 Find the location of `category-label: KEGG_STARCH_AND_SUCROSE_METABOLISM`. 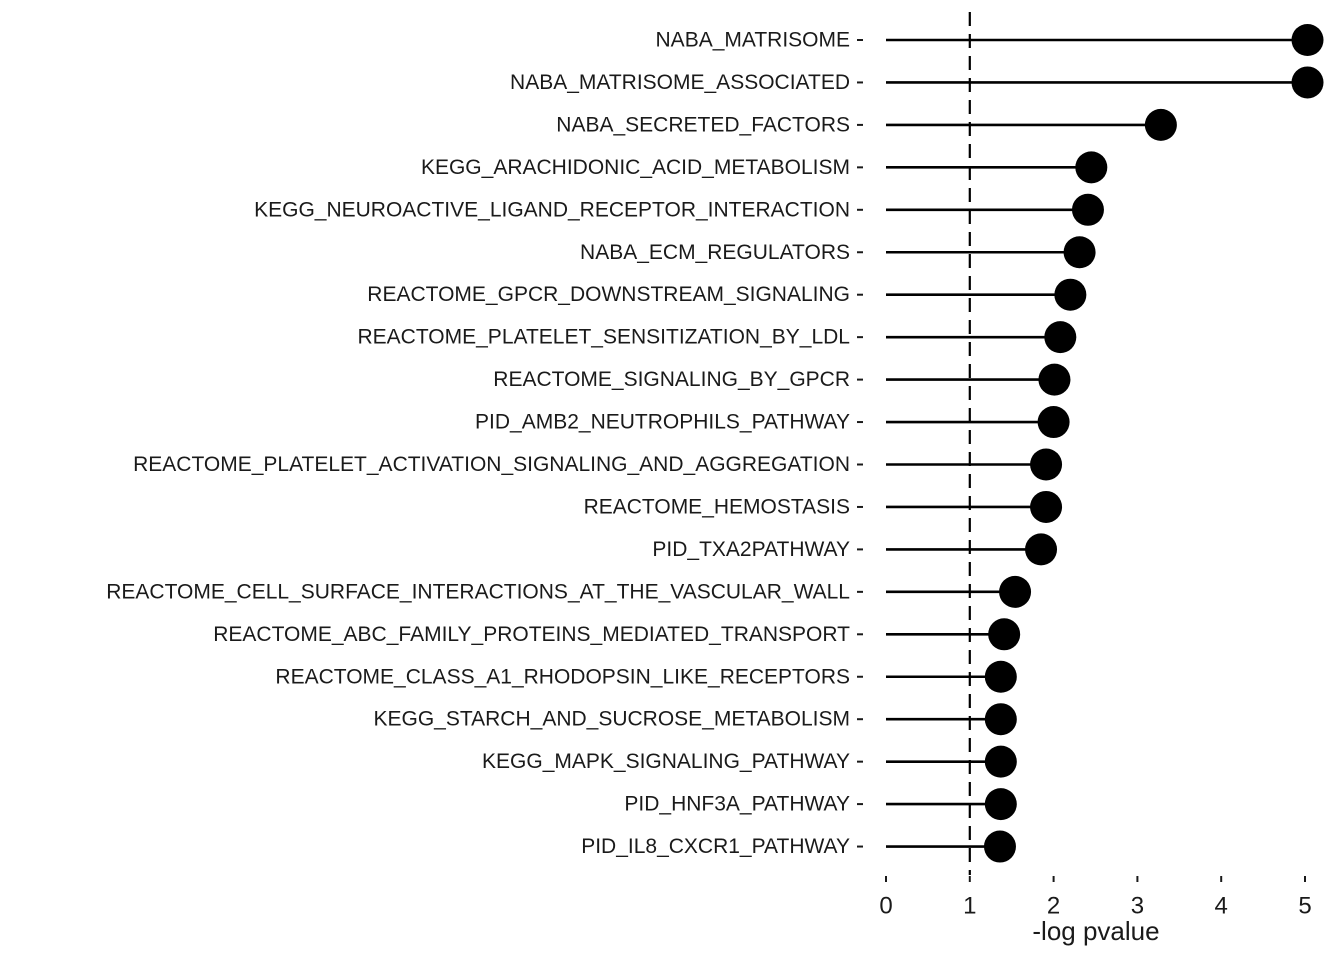

category-label: KEGG_STARCH_AND_SUCROSE_METABOLISM is located at coordinates (612, 719).